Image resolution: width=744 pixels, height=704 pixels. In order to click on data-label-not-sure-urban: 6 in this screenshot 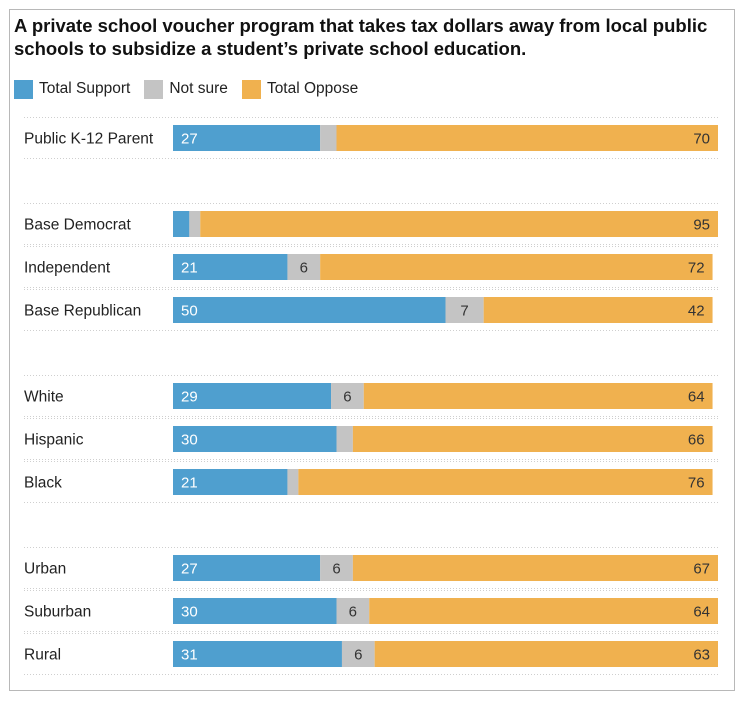, I will do `click(336, 569)`.